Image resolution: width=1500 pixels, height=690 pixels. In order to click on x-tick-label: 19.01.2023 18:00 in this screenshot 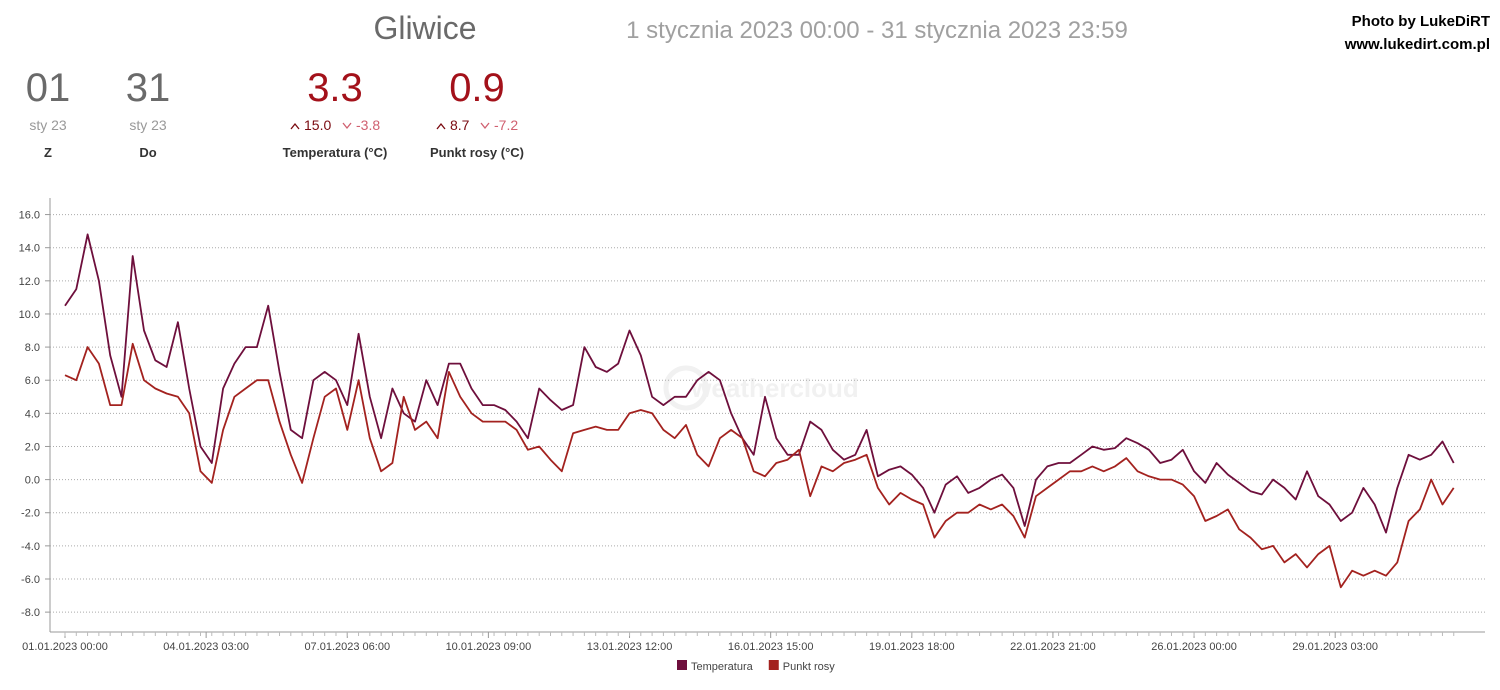, I will do `click(912, 647)`.